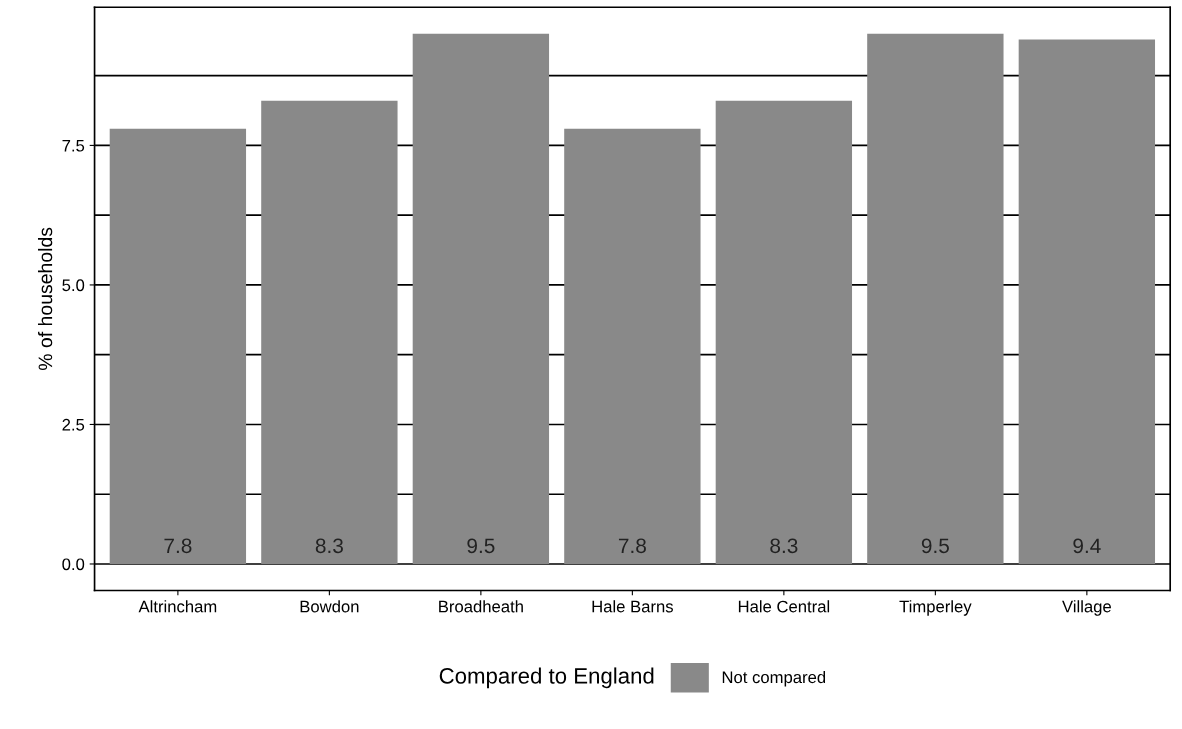 The width and height of the screenshot is (1182, 729). Describe the element at coordinates (935, 608) in the screenshot. I see `x-tick-label: Timperley` at that location.